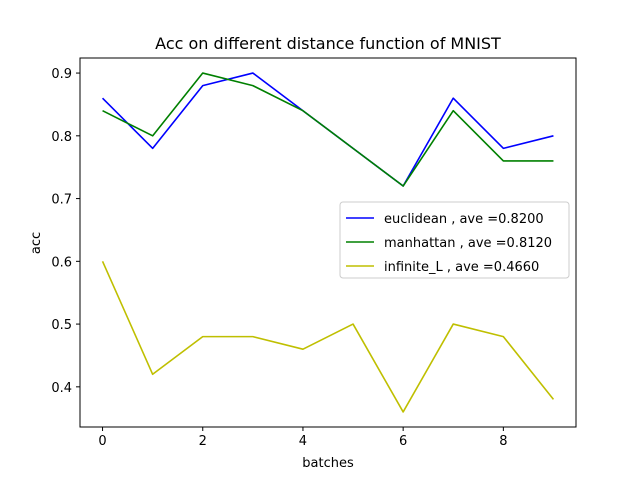 The height and width of the screenshot is (480, 640). What do you see at coordinates (61, 325) in the screenshot?
I see `y-tick-label: 0.5` at bounding box center [61, 325].